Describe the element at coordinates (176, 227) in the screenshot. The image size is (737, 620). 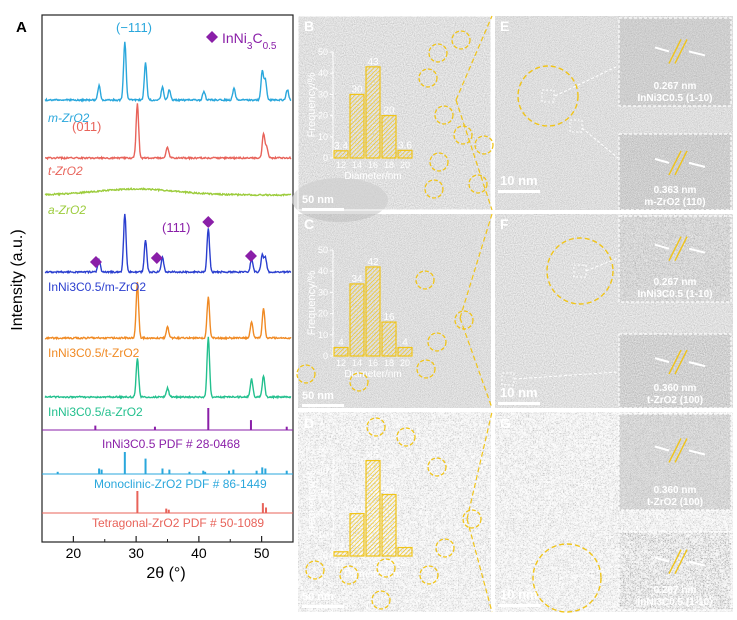
I see `annotation-111: (111)` at that location.